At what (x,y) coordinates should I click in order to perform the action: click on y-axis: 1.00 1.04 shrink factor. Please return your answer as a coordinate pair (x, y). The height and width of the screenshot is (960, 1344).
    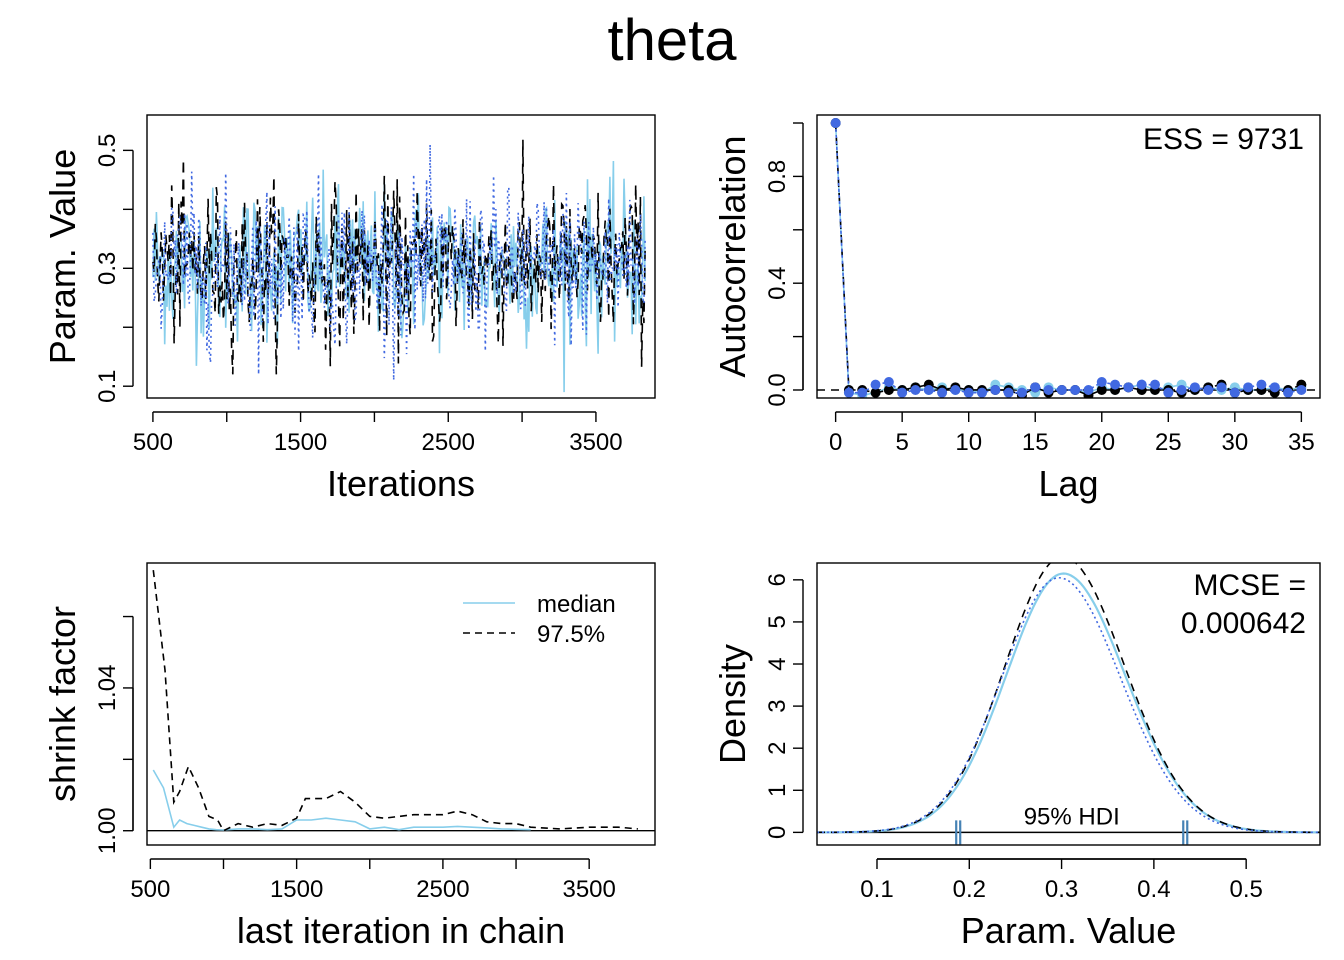
    Looking at the image, I should click on (88, 730).